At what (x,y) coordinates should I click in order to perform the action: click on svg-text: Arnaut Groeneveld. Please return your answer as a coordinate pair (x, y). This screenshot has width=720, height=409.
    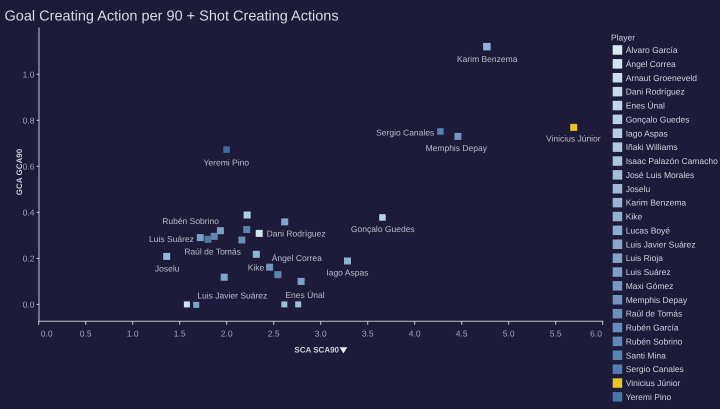
    Looking at the image, I should click on (662, 78).